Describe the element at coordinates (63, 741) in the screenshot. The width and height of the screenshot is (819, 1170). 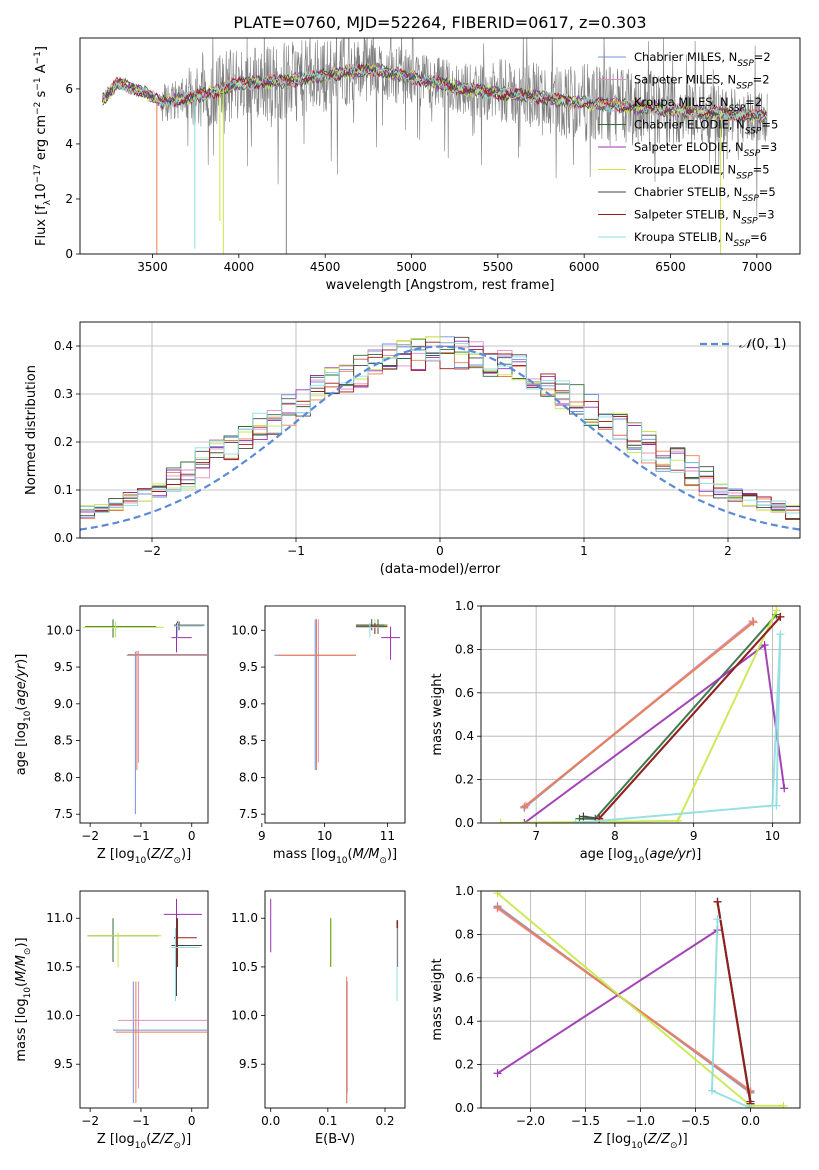
I see `y-tick-label: 8.5` at that location.